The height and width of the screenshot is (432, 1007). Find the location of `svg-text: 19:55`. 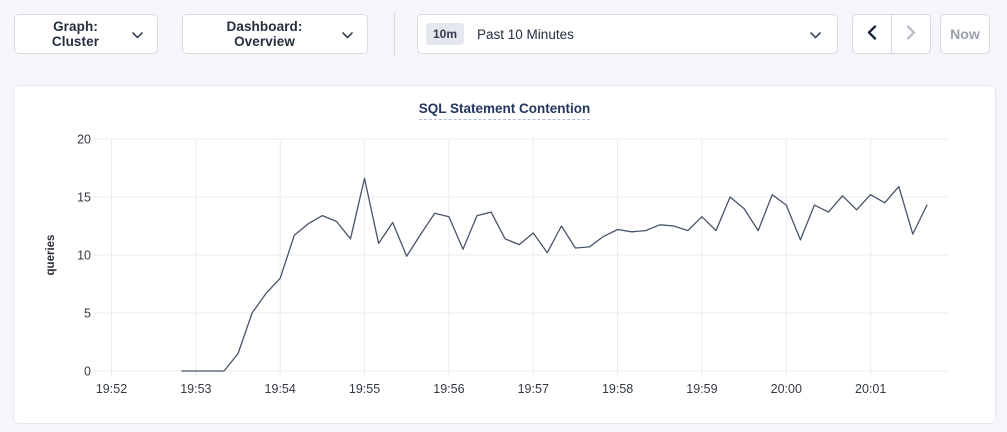

svg-text: 19:55 is located at coordinates (364, 389).